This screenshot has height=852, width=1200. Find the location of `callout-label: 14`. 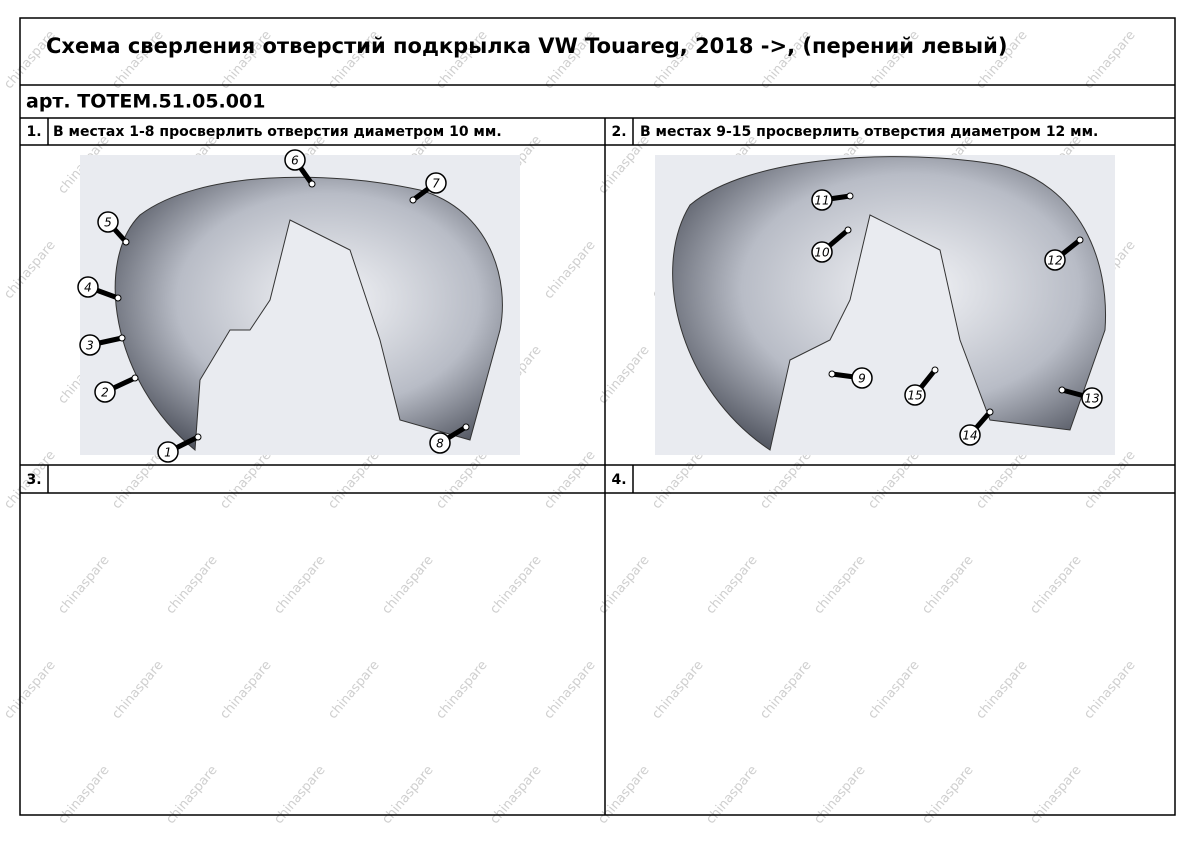

callout-label: 14 is located at coordinates (969, 436).